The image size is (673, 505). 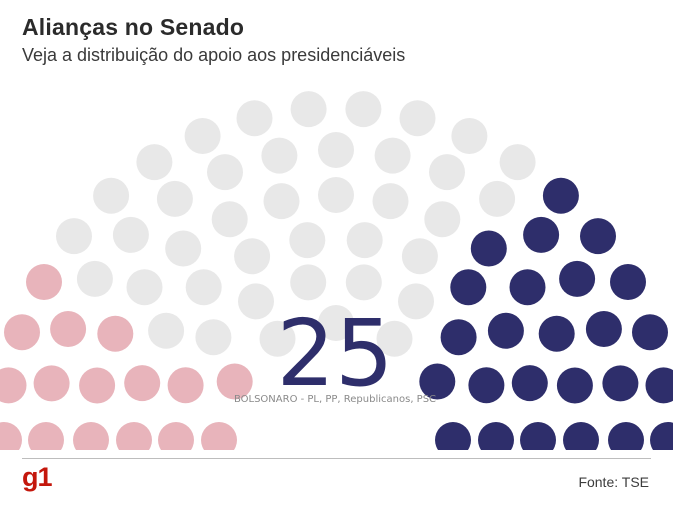 What do you see at coordinates (336, 458) in the screenshot?
I see `footer-divider` at bounding box center [336, 458].